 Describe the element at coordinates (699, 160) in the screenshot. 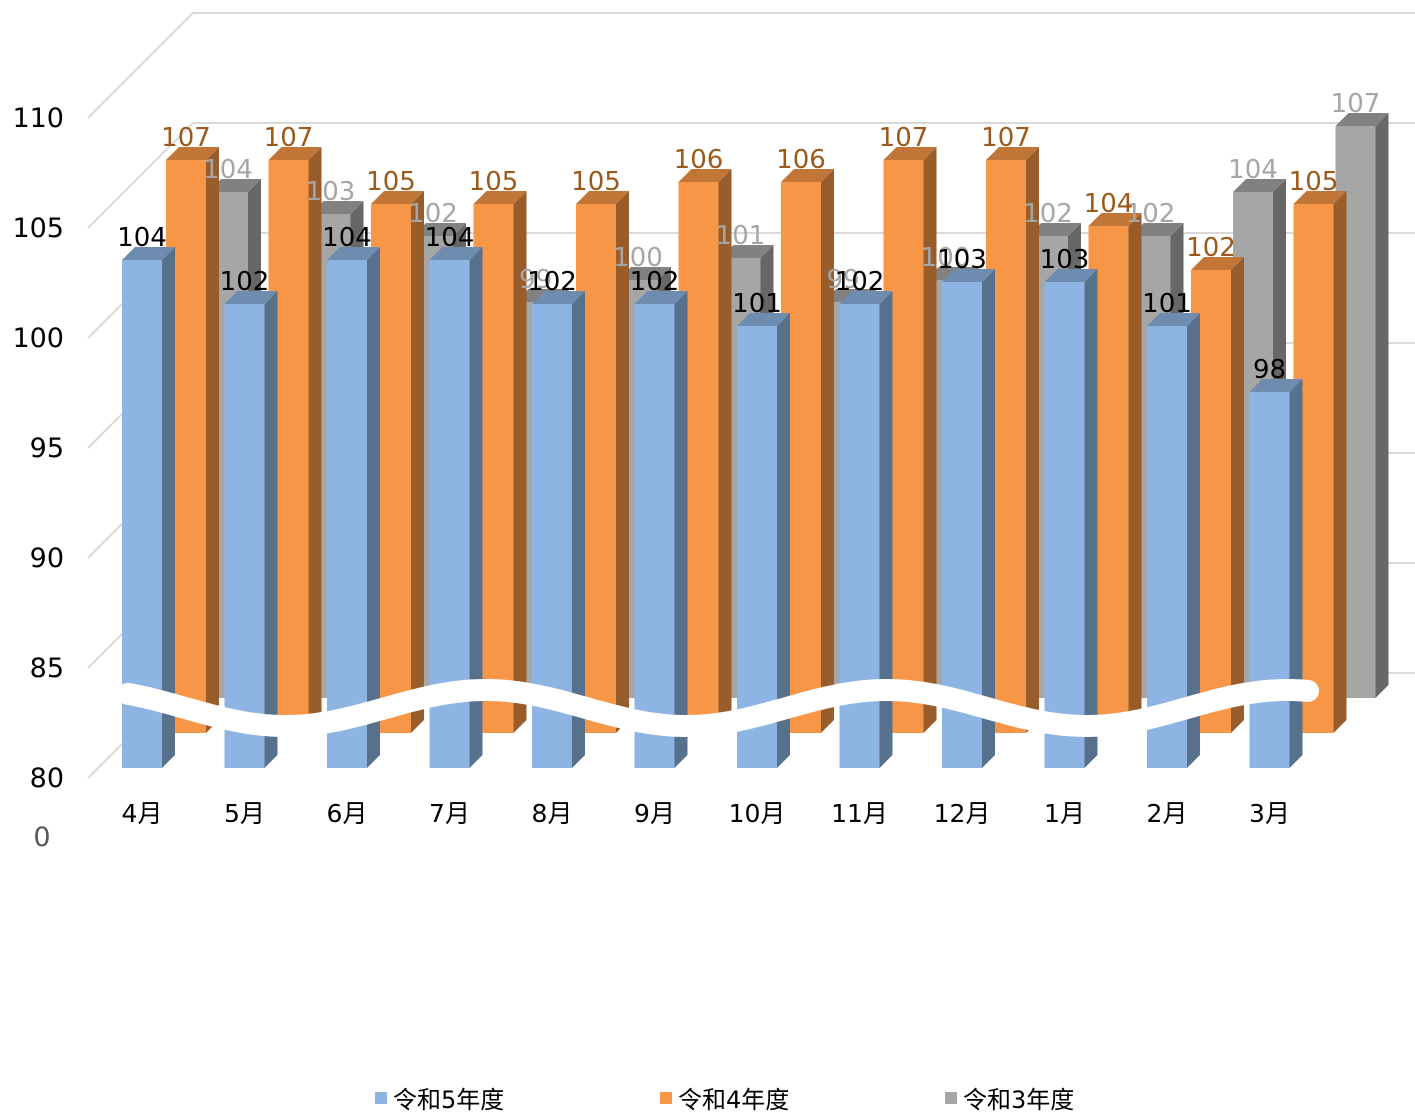

I see `data-label: 106` at that location.